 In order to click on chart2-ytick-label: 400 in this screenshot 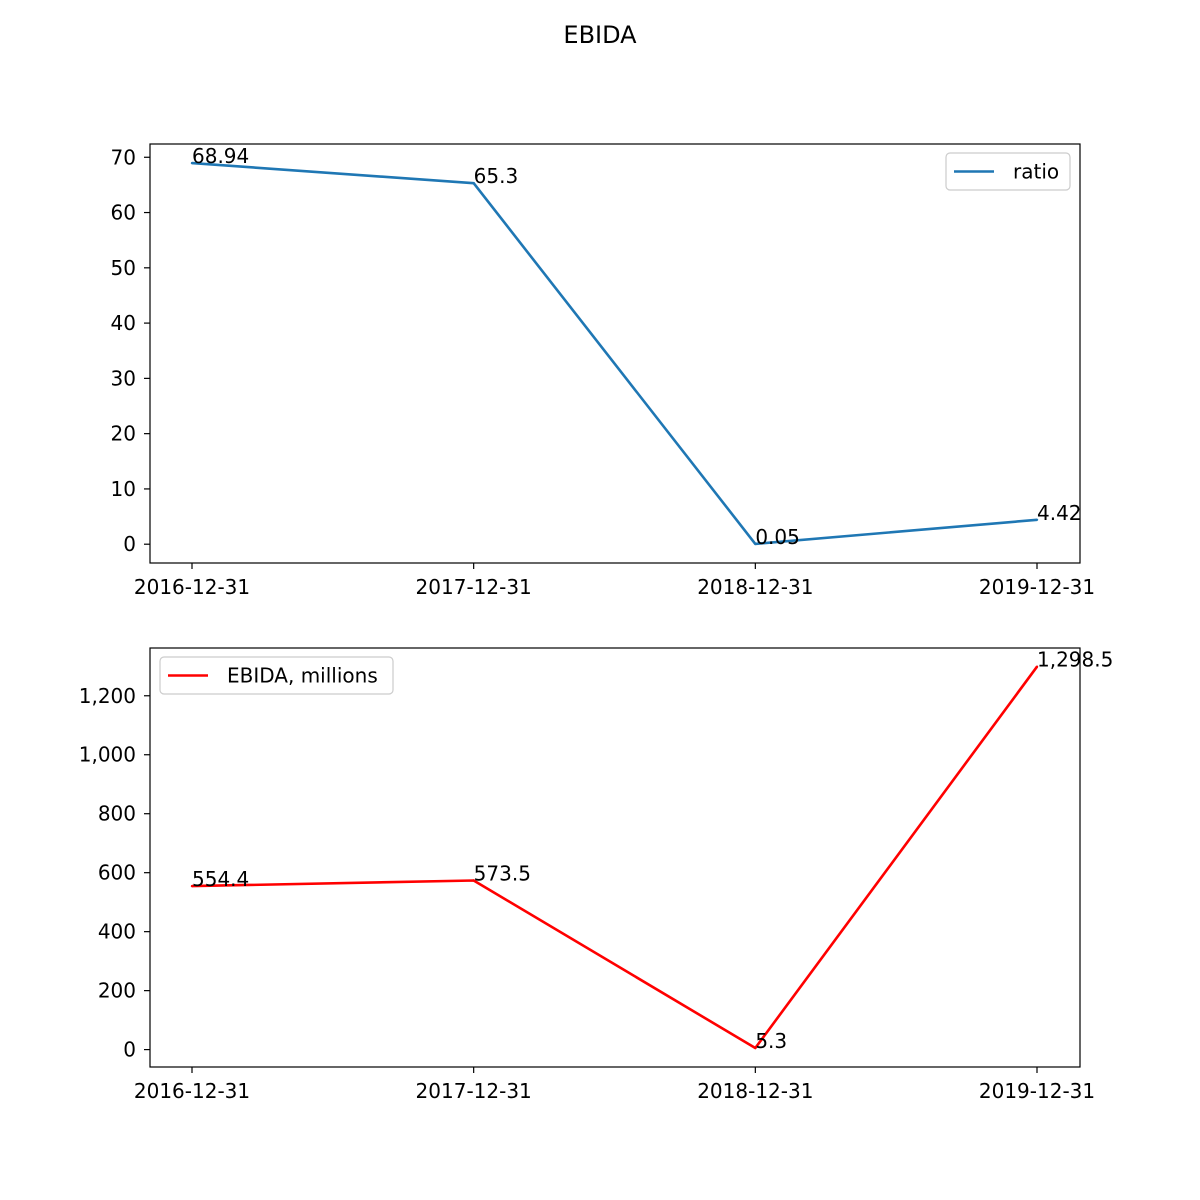, I will do `click(117, 932)`.